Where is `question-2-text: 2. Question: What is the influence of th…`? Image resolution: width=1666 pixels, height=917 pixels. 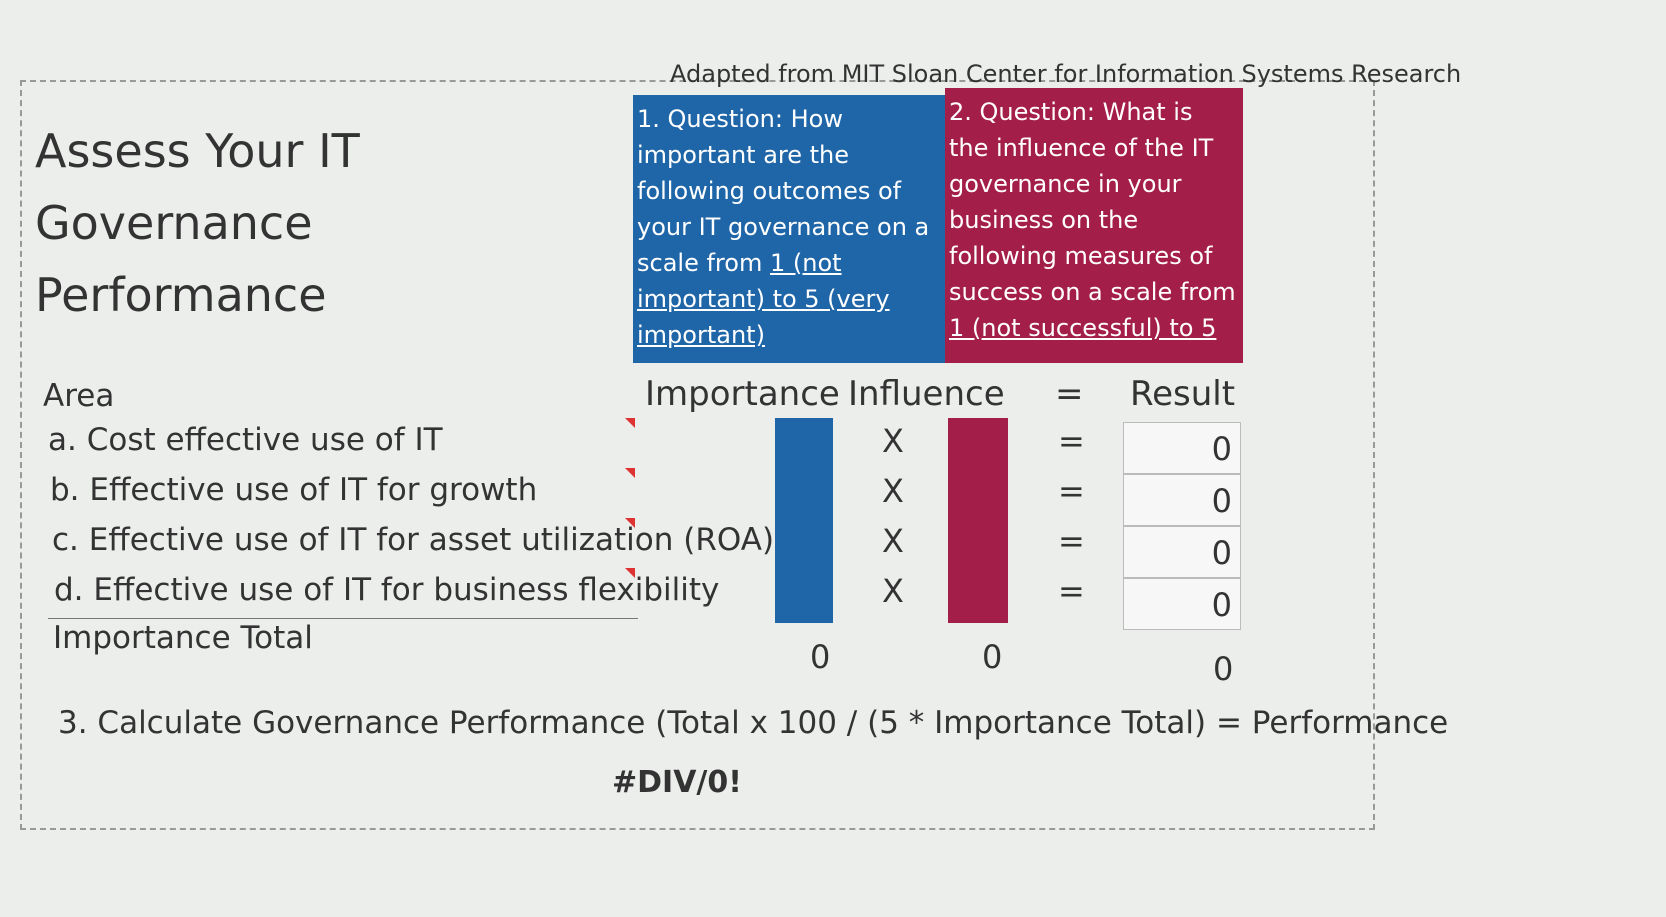
question-2-text: 2. Question: What is the influence of th… is located at coordinates (1092, 202).